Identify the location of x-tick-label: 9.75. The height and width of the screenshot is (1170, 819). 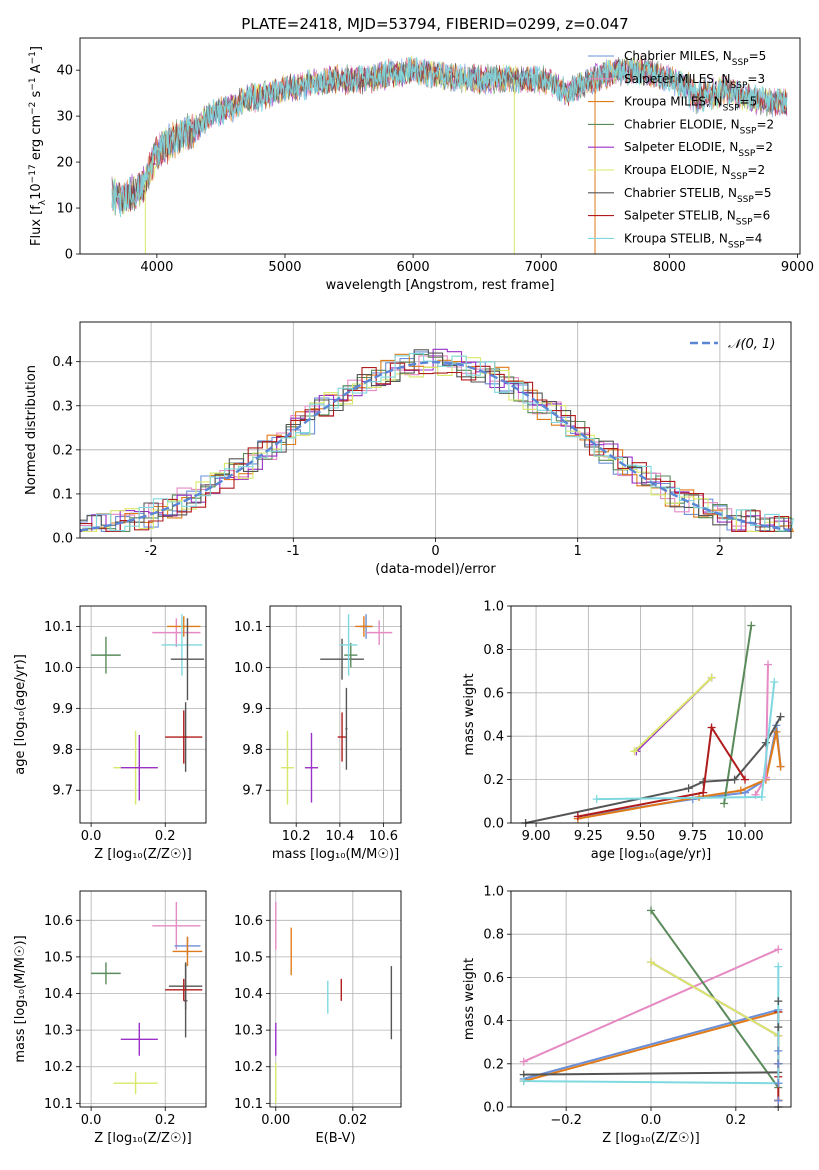
(692, 836).